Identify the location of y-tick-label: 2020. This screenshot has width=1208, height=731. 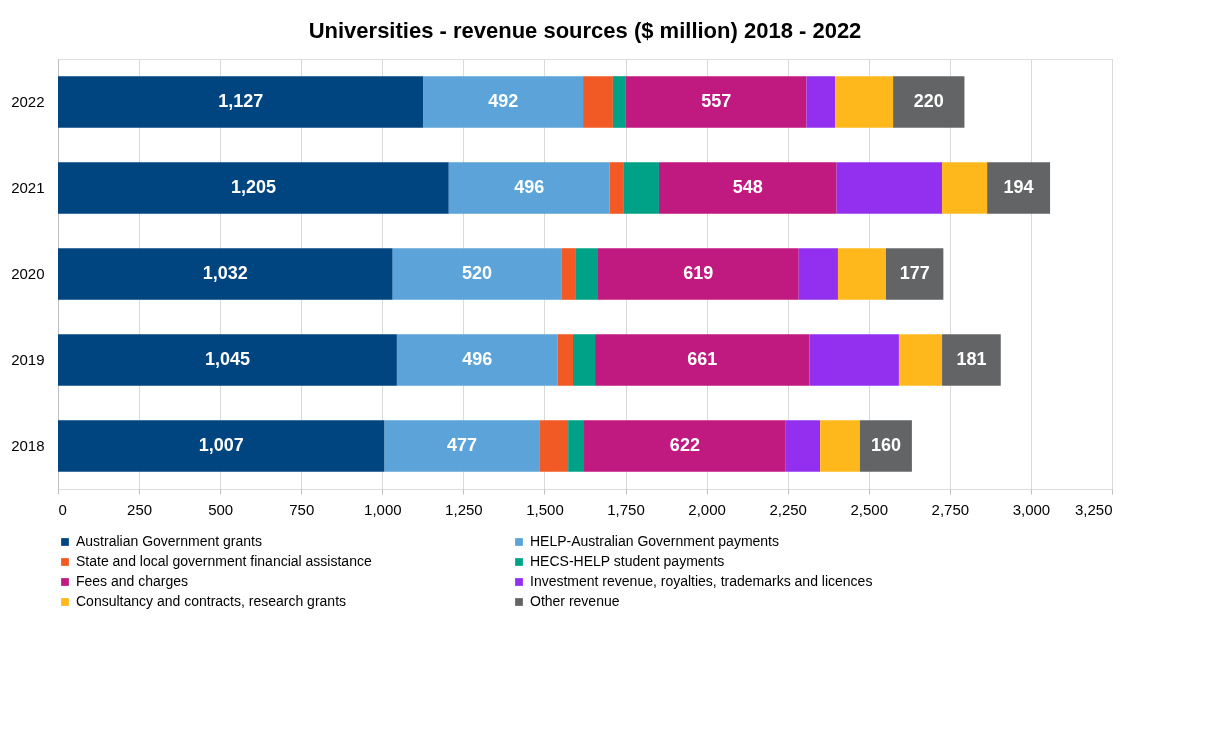
(28, 273).